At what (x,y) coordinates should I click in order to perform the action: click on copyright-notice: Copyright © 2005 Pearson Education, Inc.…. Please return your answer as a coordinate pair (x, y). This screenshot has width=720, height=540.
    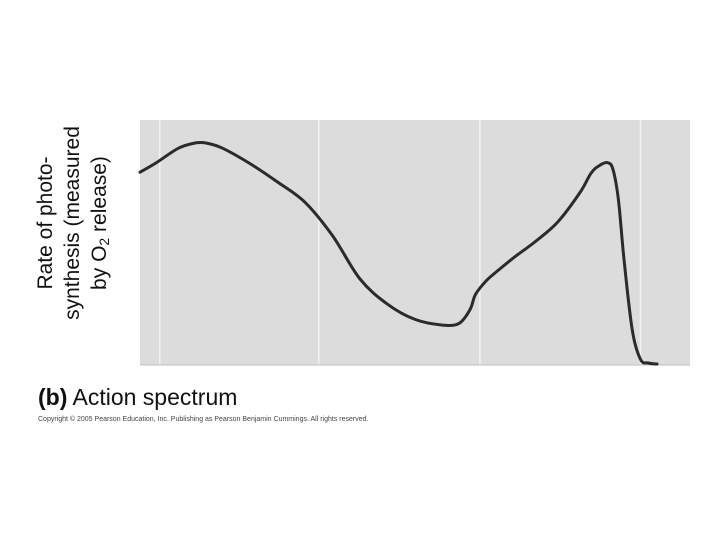
    Looking at the image, I should click on (203, 419).